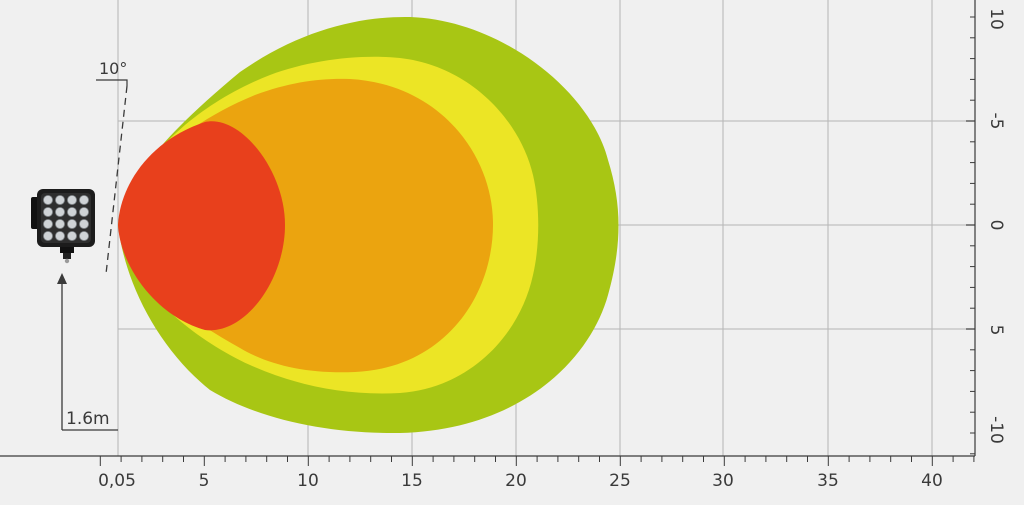  Describe the element at coordinates (723, 481) in the screenshot. I see `x-tick-label: 30` at that location.